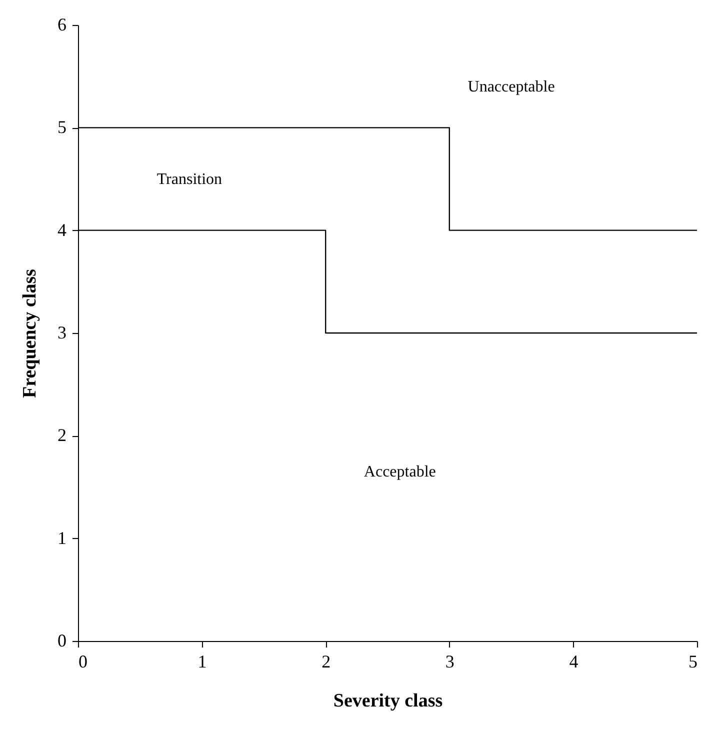 Image resolution: width=702 pixels, height=733 pixels. I want to click on y-axis-title: Frequency class, so click(30, 333).